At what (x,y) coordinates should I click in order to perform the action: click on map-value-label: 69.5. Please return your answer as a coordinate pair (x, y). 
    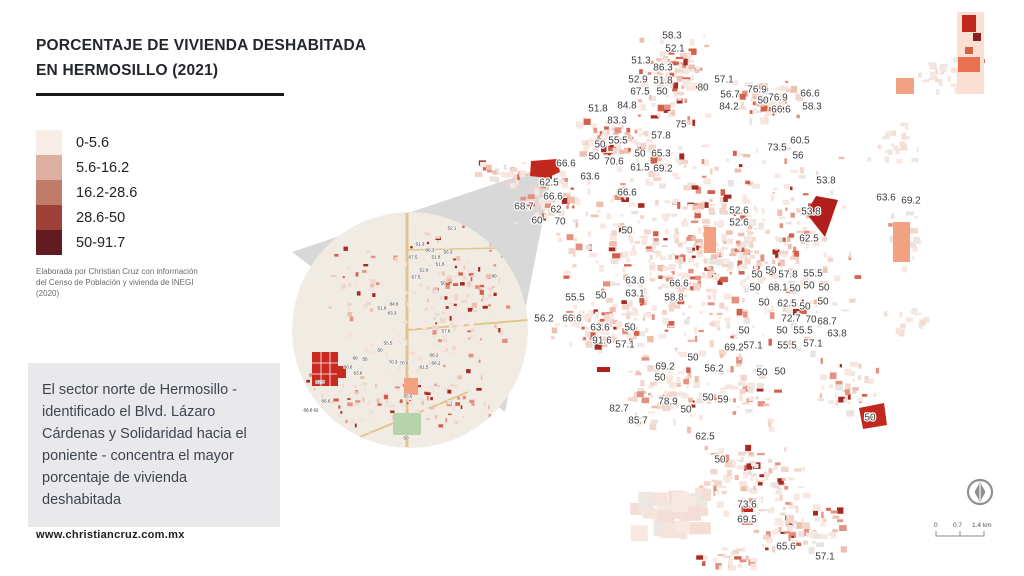
    Looking at the image, I should click on (747, 520).